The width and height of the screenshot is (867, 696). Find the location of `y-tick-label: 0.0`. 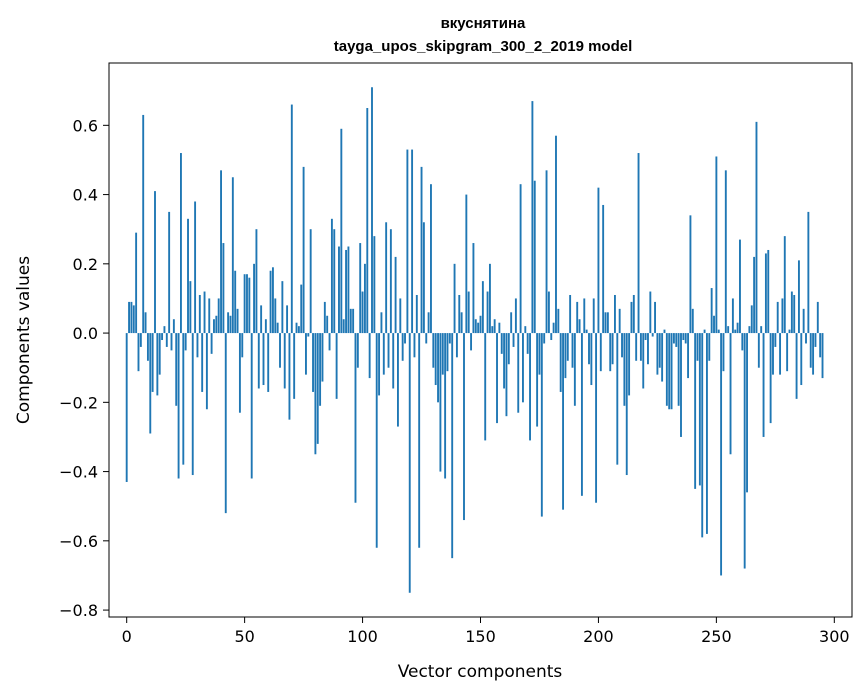

y-tick-label: 0.0 is located at coordinates (85, 333).